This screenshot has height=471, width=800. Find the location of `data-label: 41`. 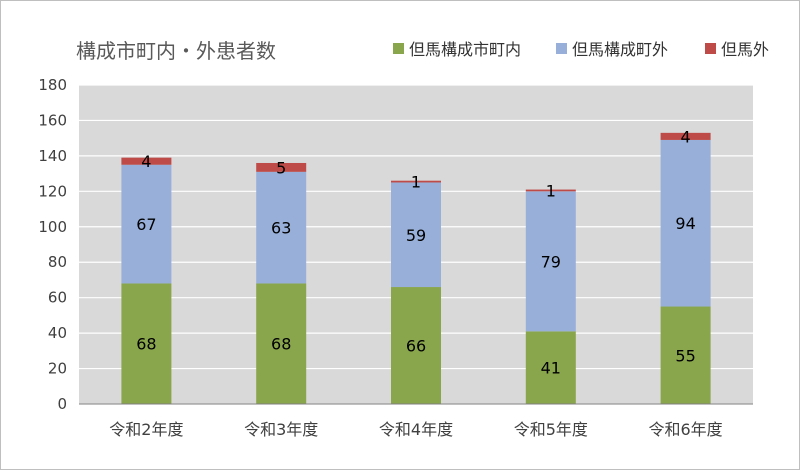

data-label: 41 is located at coordinates (551, 368).